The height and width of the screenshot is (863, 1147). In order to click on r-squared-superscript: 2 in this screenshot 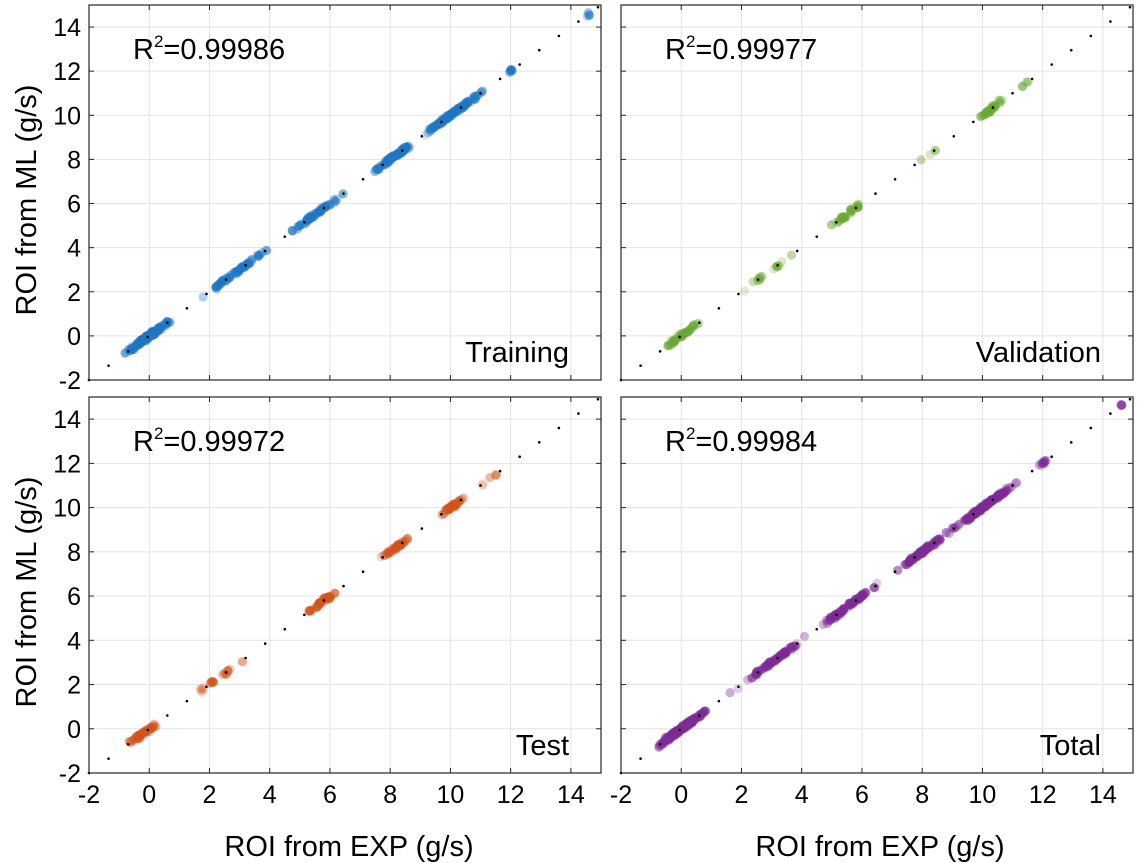, I will do `click(690, 41)`.